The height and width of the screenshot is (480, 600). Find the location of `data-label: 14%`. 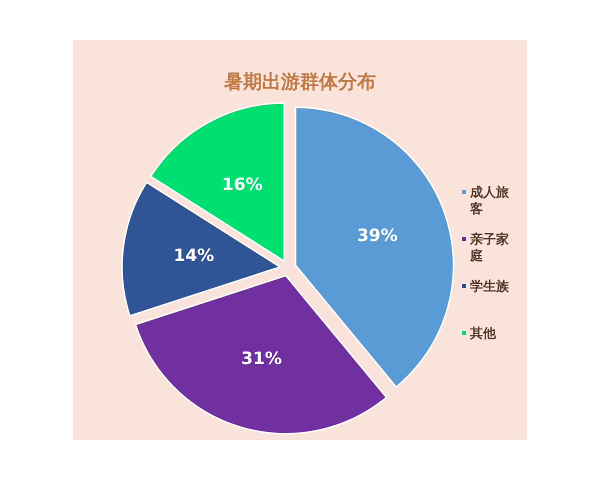

data-label: 14% is located at coordinates (193, 256).